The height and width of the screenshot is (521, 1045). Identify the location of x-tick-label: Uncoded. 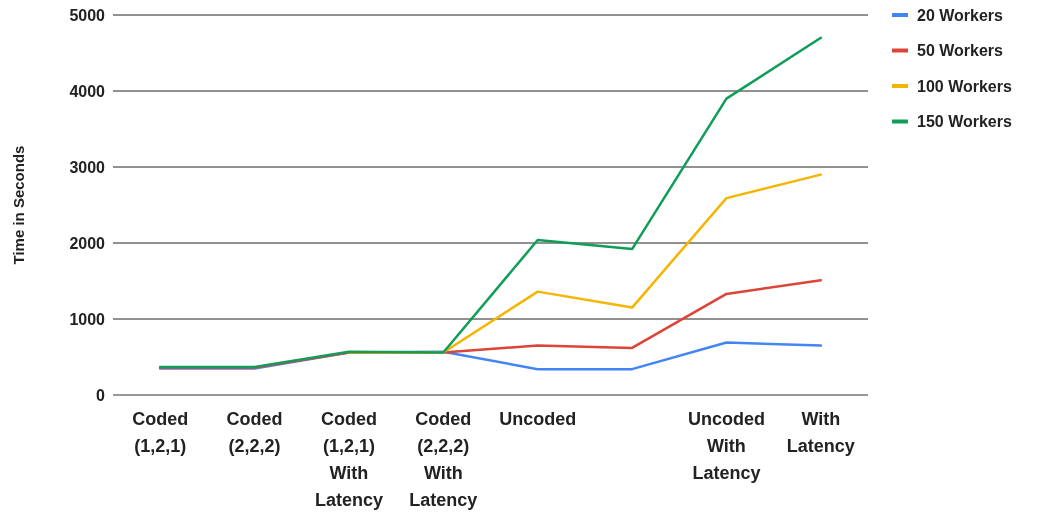
(538, 419).